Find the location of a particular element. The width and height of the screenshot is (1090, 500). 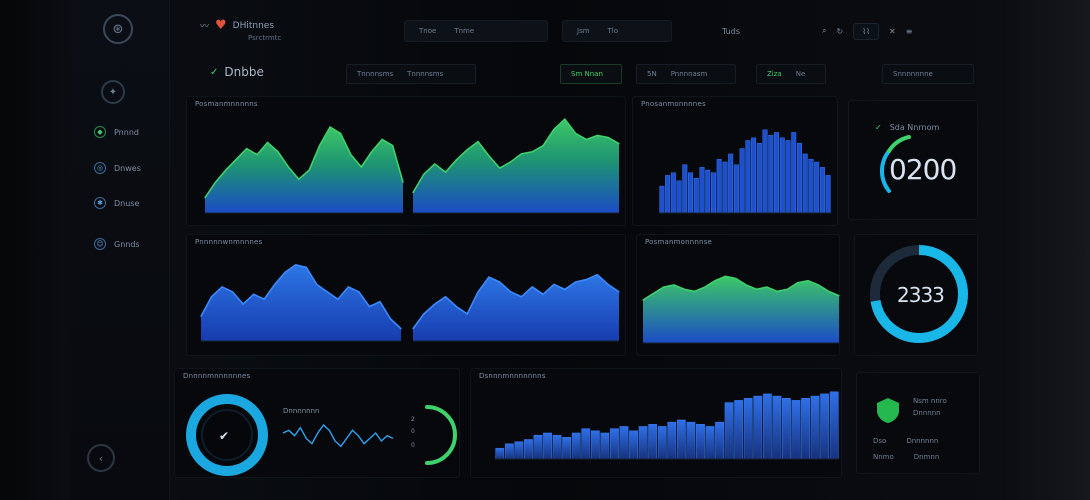

line-series is located at coordinates (338, 435).